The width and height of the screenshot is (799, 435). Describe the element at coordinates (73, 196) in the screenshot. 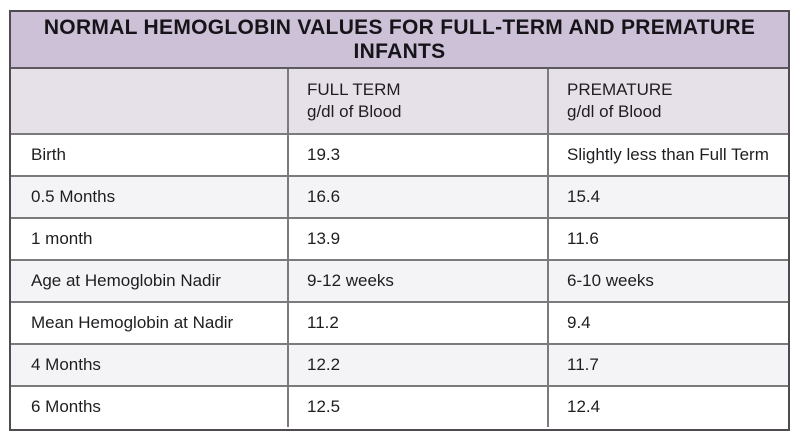

I see `row-label: 0.5 Months` at that location.